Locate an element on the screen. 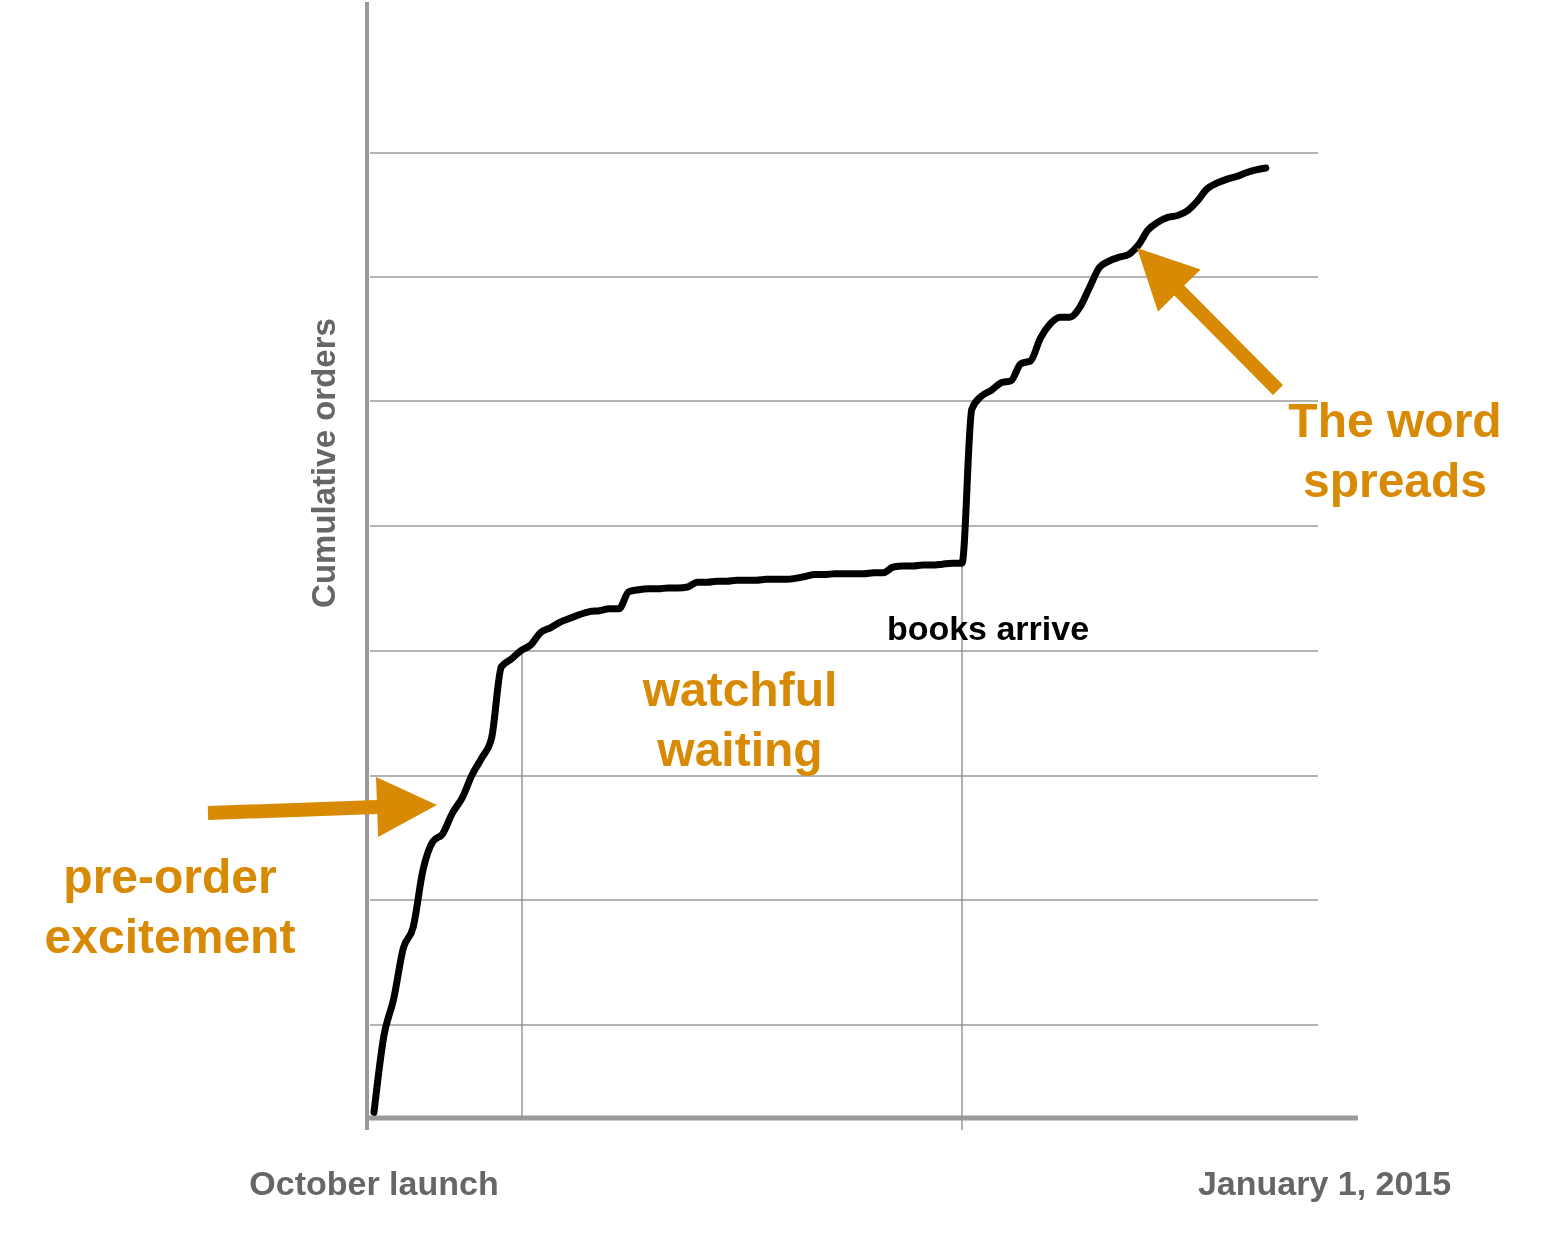 The image size is (1560, 1250). x-tick-label: January 1, 2015 is located at coordinates (1324, 1183).